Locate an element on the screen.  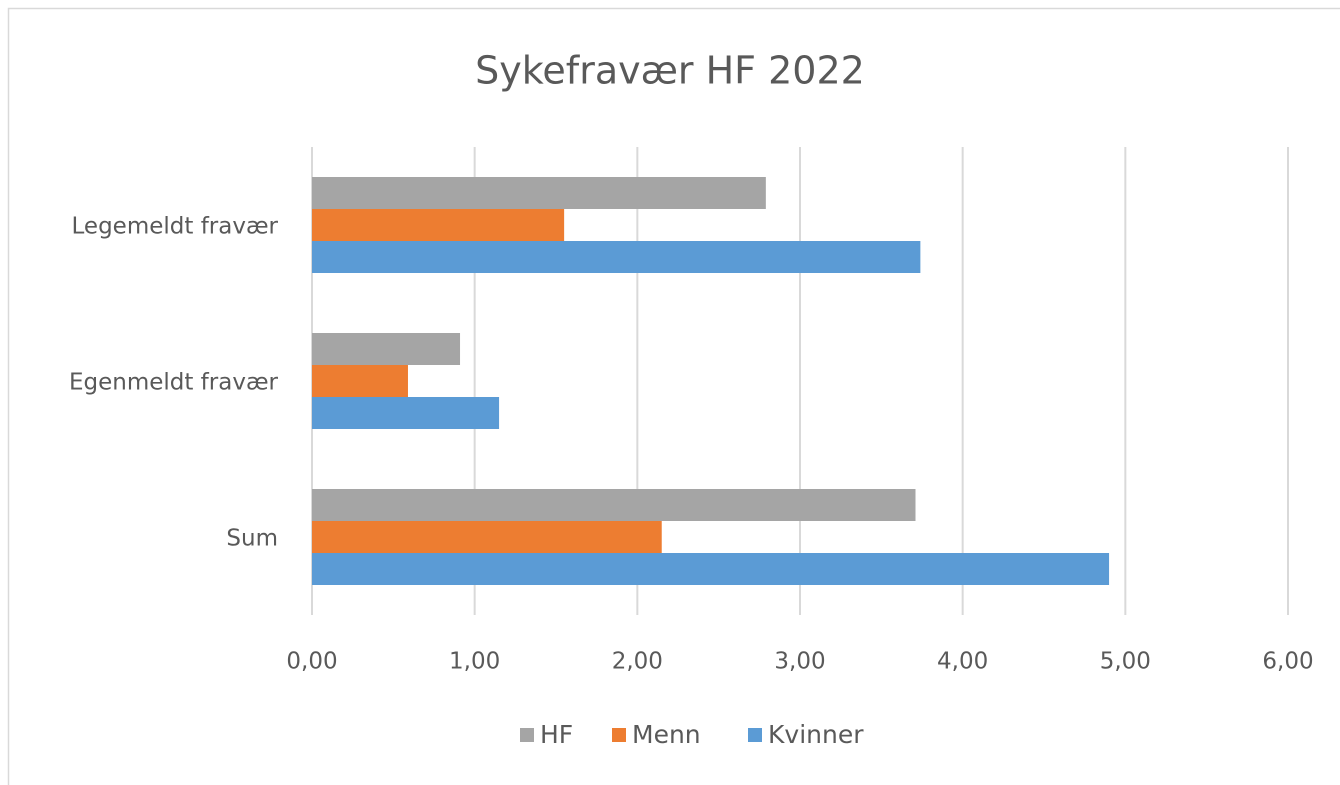
legend-label: Menn is located at coordinates (666, 734).